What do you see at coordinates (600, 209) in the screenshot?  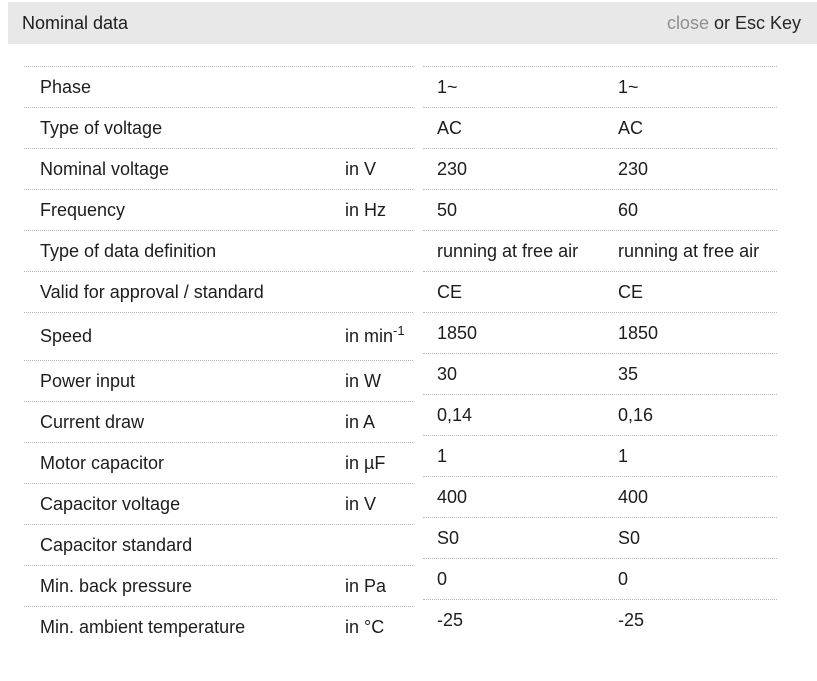 I see `values-row-frequency: 50 60` at bounding box center [600, 209].